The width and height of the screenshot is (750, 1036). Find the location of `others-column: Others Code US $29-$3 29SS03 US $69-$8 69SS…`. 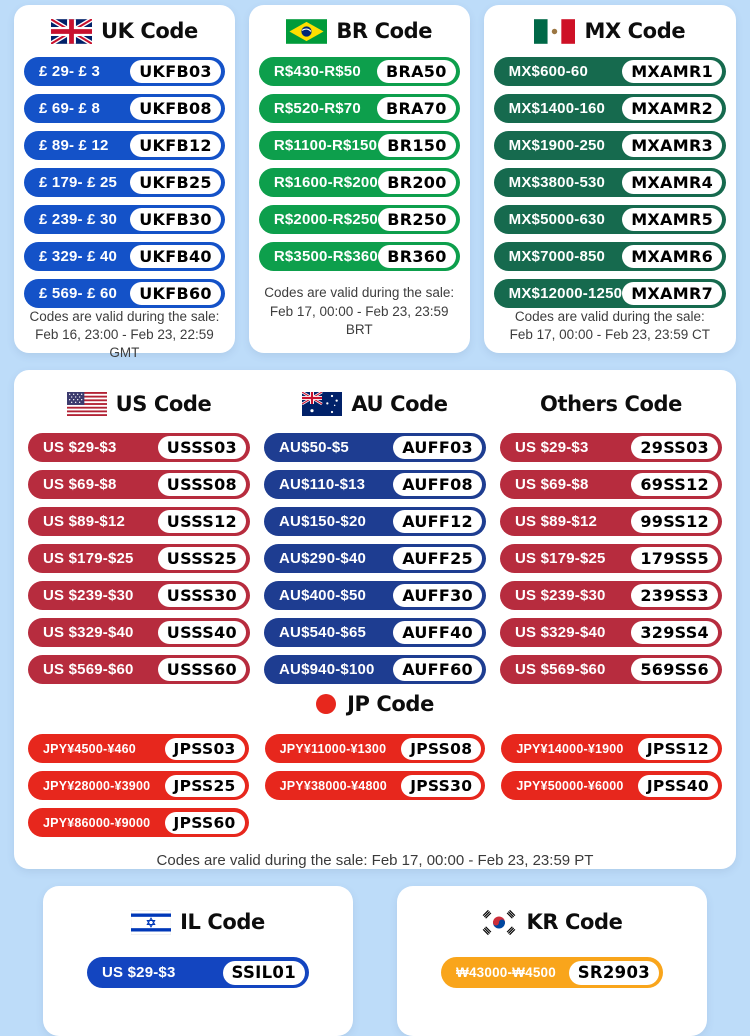

others-column: Others Code US $29-$3 29SS03 US $69-$8 69SS… is located at coordinates (611, 537).